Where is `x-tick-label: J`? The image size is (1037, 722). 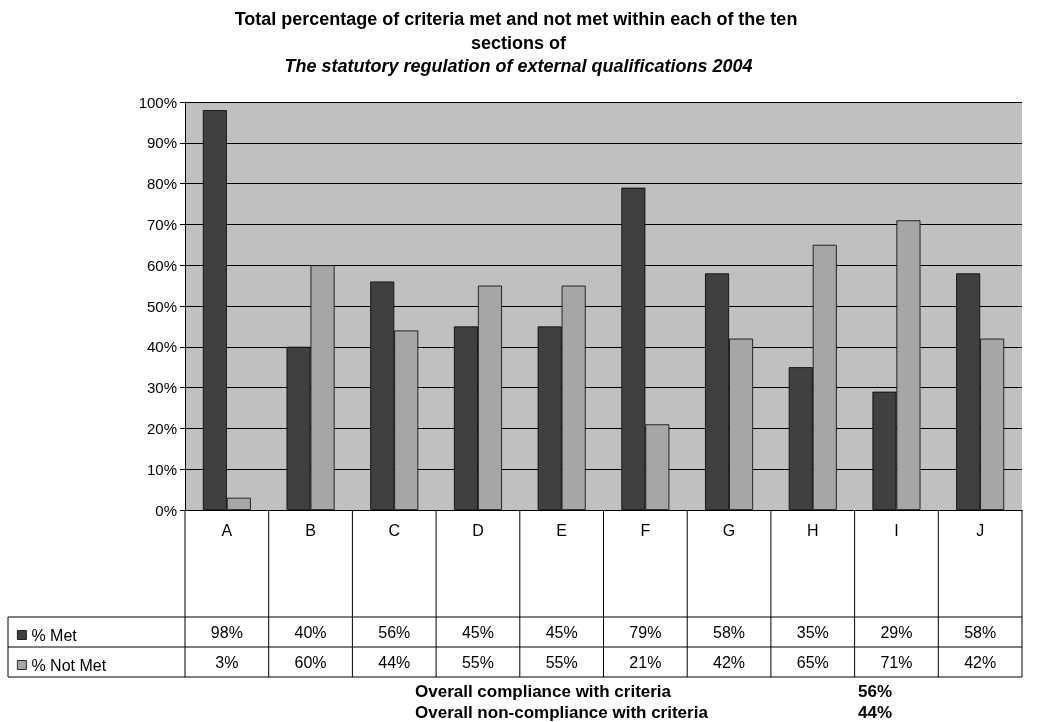
x-tick-label: J is located at coordinates (980, 530).